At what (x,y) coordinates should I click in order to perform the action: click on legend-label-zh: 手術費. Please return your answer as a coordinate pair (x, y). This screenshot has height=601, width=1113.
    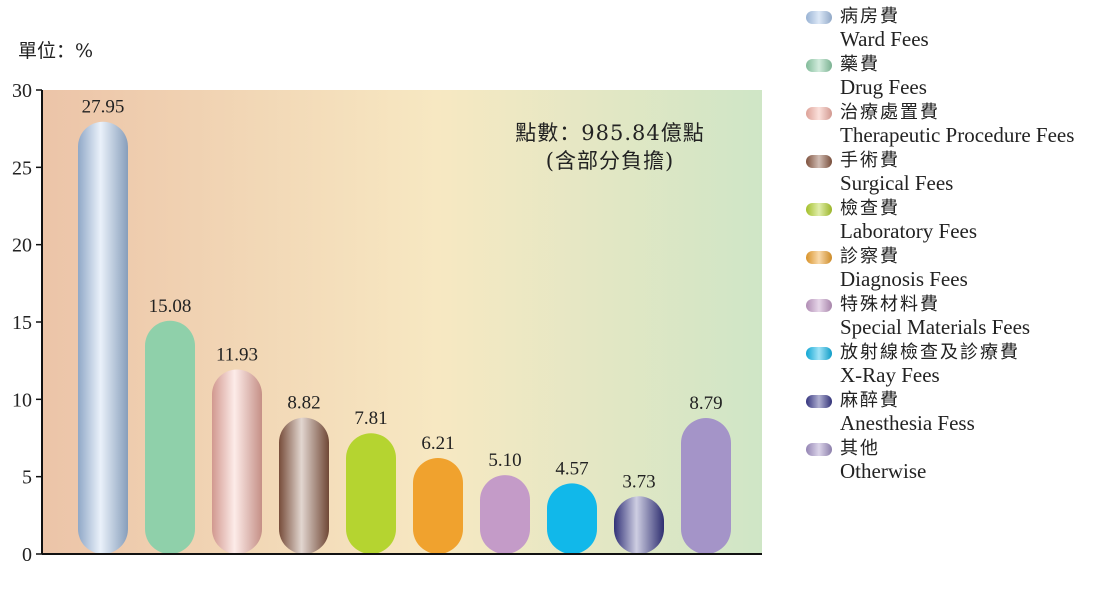
    Looking at the image, I should click on (870, 160).